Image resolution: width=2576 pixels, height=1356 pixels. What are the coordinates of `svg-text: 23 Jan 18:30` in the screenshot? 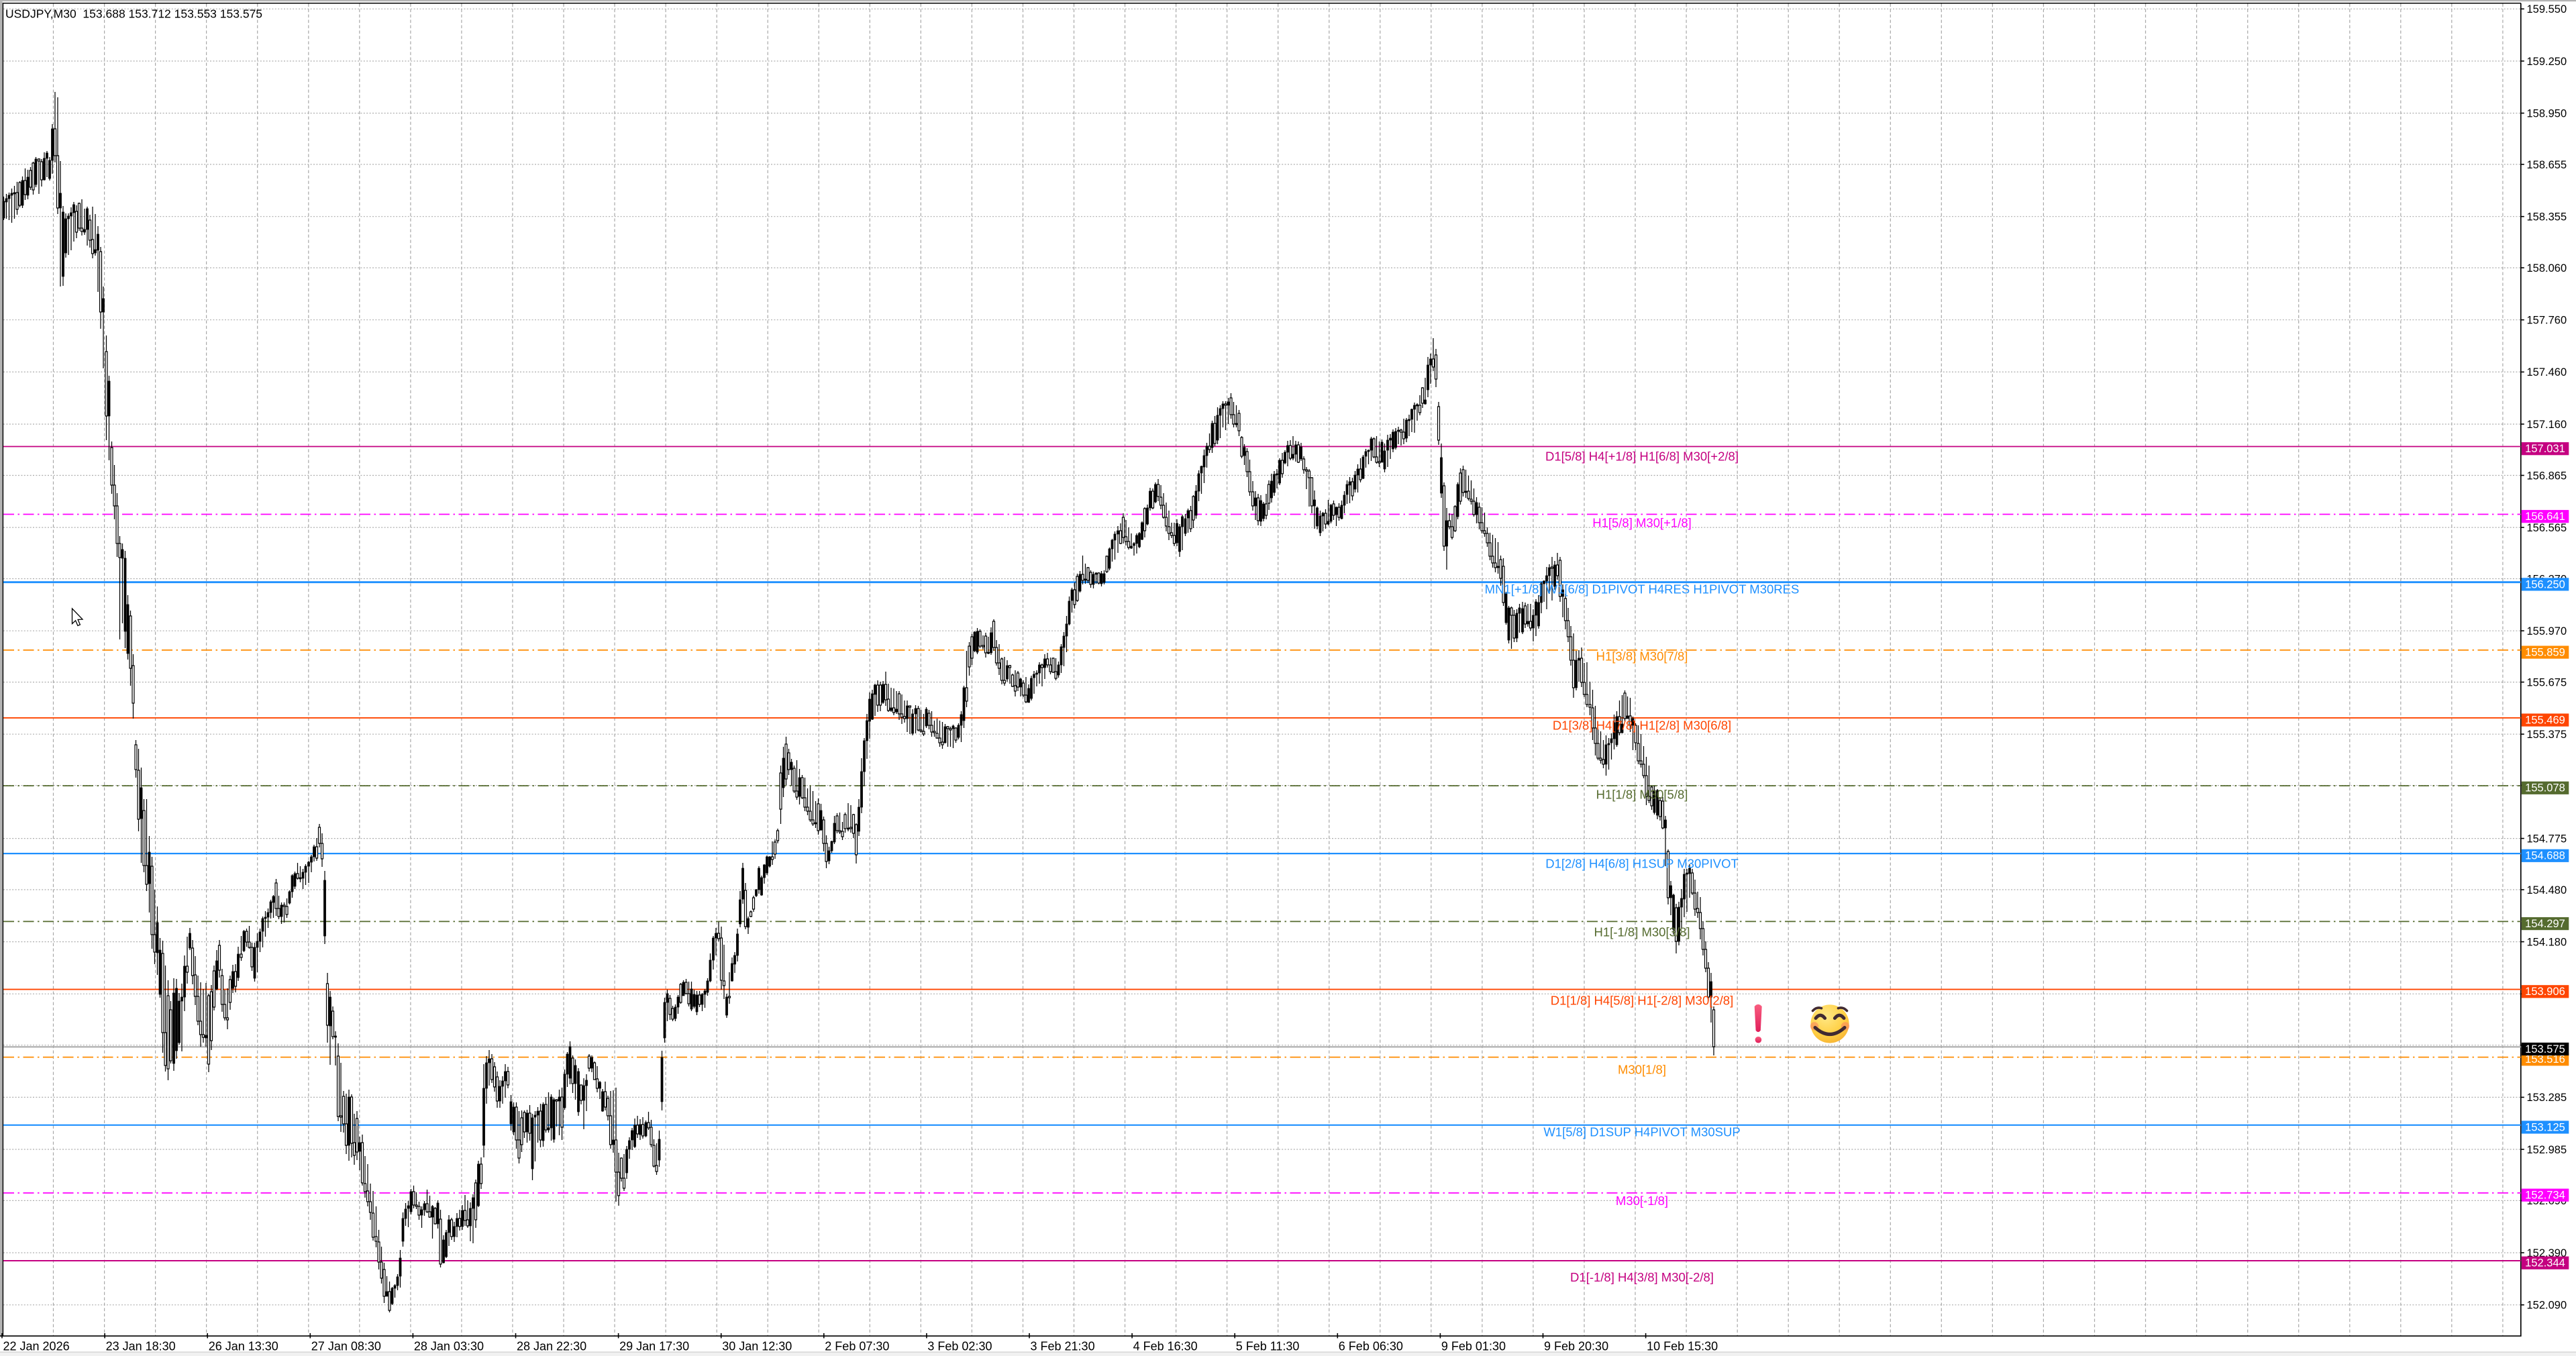 It's located at (141, 1346).